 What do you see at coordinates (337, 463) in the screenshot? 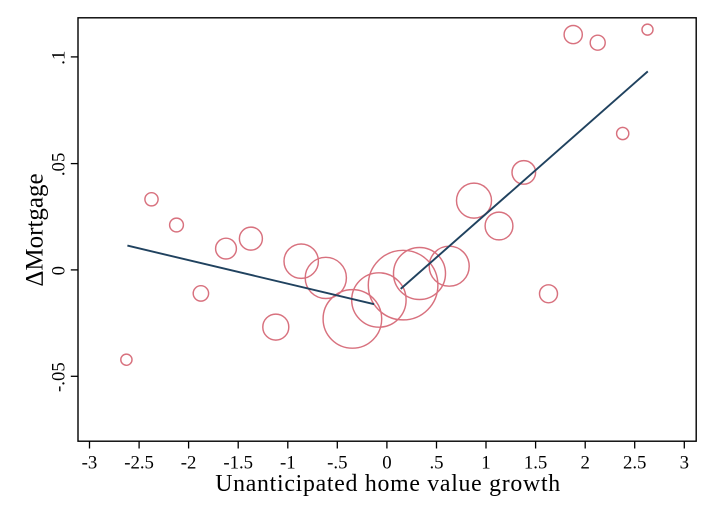
I see `svg-text: -.5` at bounding box center [337, 463].